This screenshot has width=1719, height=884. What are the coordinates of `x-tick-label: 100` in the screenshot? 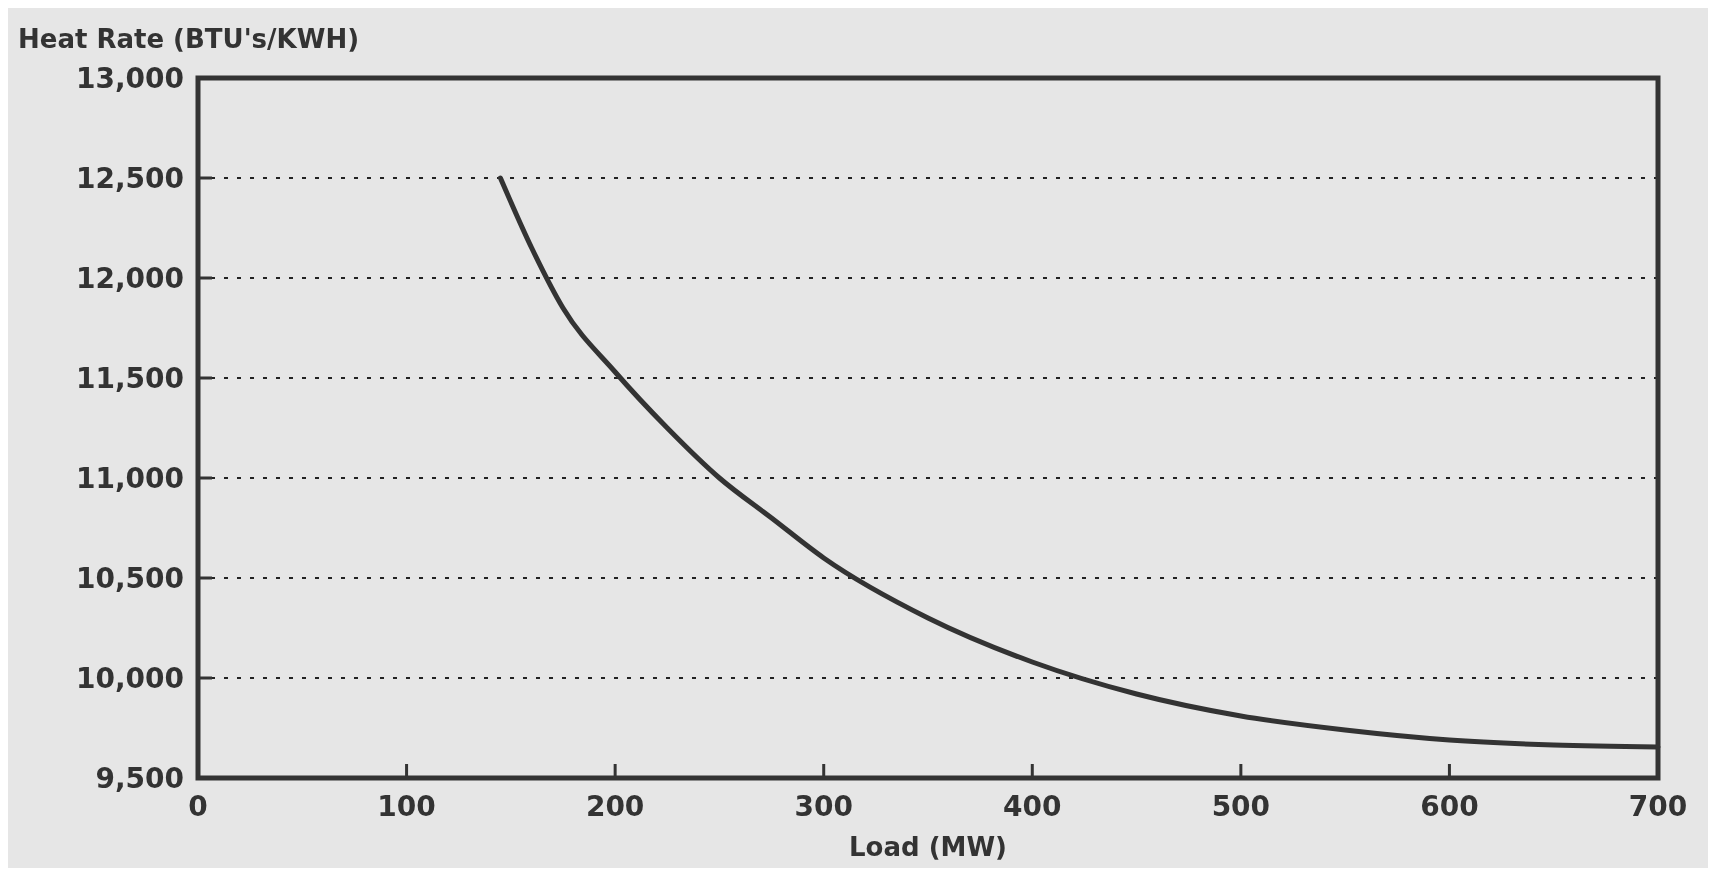 It's located at (406, 806).